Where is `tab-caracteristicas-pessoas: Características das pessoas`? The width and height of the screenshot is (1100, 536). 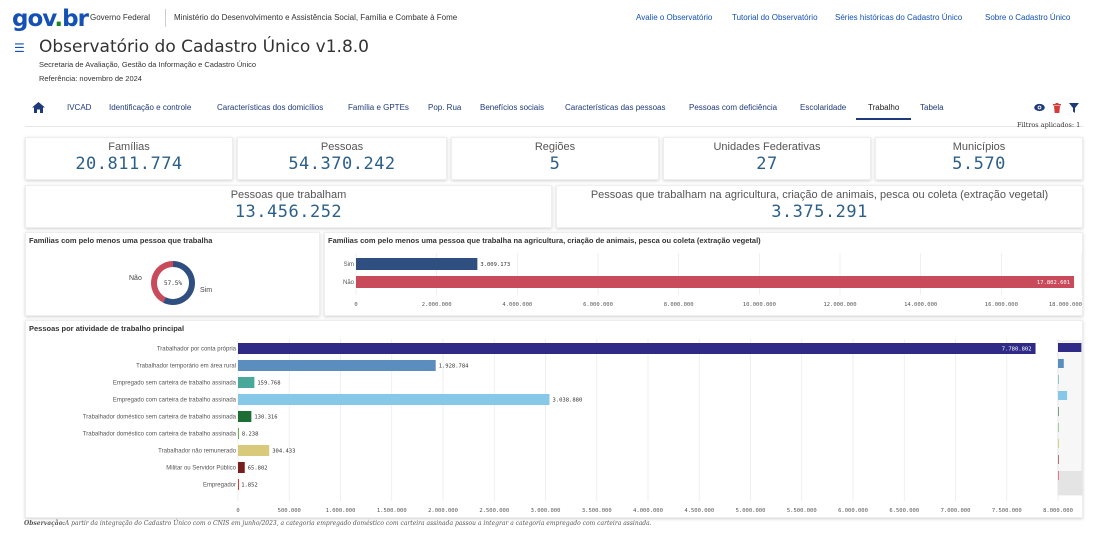
tab-caracteristicas-pessoas: Características das pessoas is located at coordinates (615, 107).